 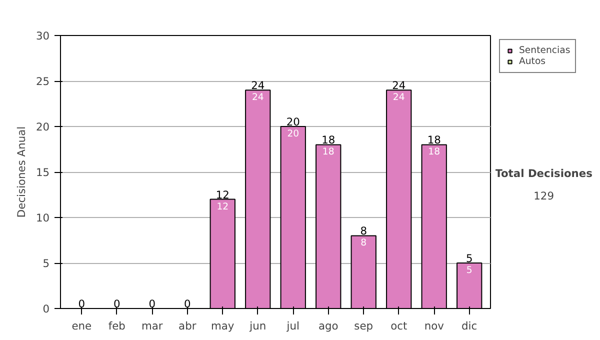 I want to click on x-tick-label: ene, so click(x=82, y=326).